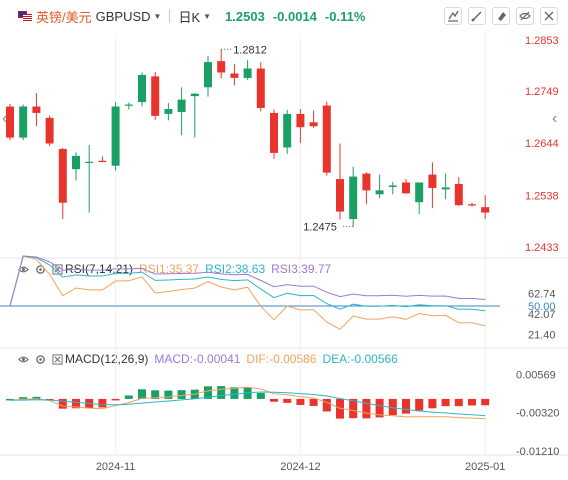  I want to click on fullscreen-icon, so click(549, 16).